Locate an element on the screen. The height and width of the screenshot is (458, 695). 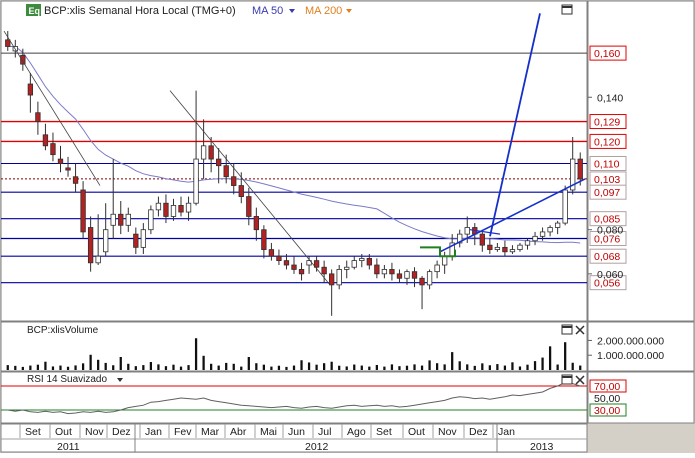
volume-maximize-icon is located at coordinates (567, 329).